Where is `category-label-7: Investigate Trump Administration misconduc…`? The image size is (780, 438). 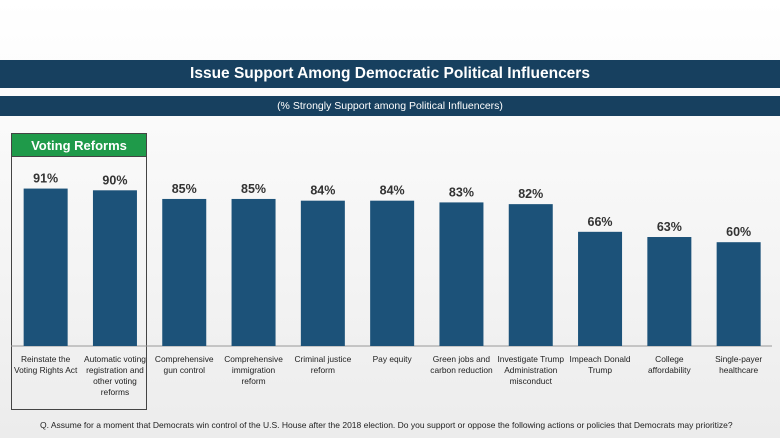
category-label-7: Investigate Trump Administration misconduc… is located at coordinates (530, 370).